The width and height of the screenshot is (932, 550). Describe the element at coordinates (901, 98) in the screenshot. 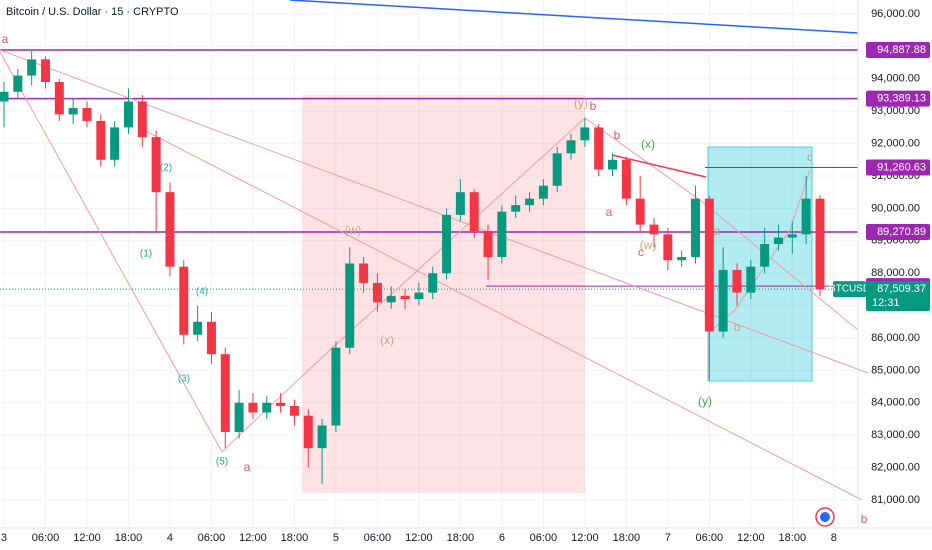

I see `level-label: 93,389.13` at that location.